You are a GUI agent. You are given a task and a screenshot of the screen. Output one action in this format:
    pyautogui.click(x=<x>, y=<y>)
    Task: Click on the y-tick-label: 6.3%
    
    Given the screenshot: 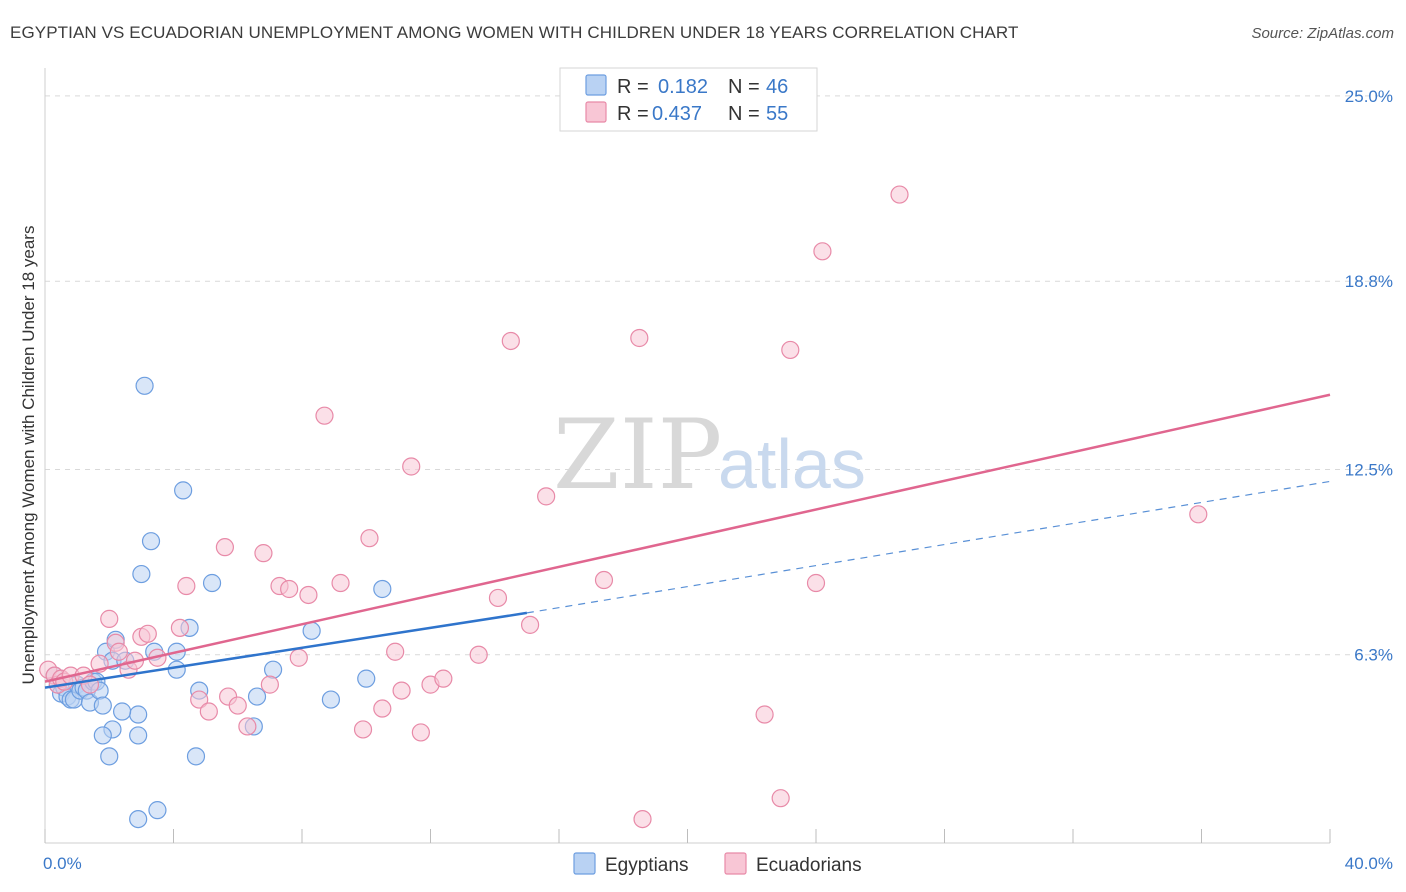 What is the action you would take?
    pyautogui.click(x=1373, y=655)
    